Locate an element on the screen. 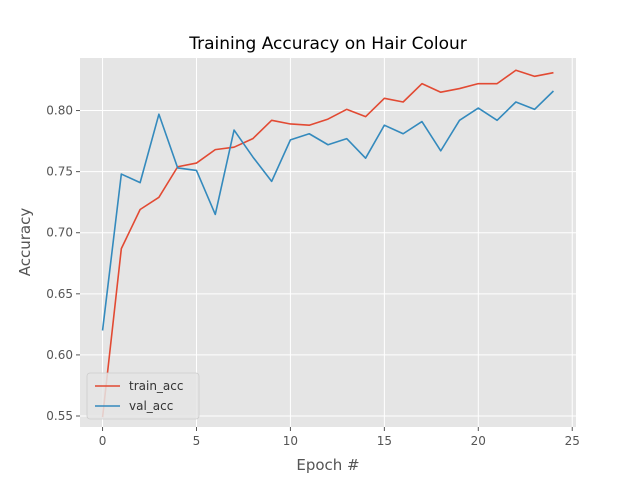 The height and width of the screenshot is (480, 640). x-tick-label: 0 is located at coordinates (103, 441).